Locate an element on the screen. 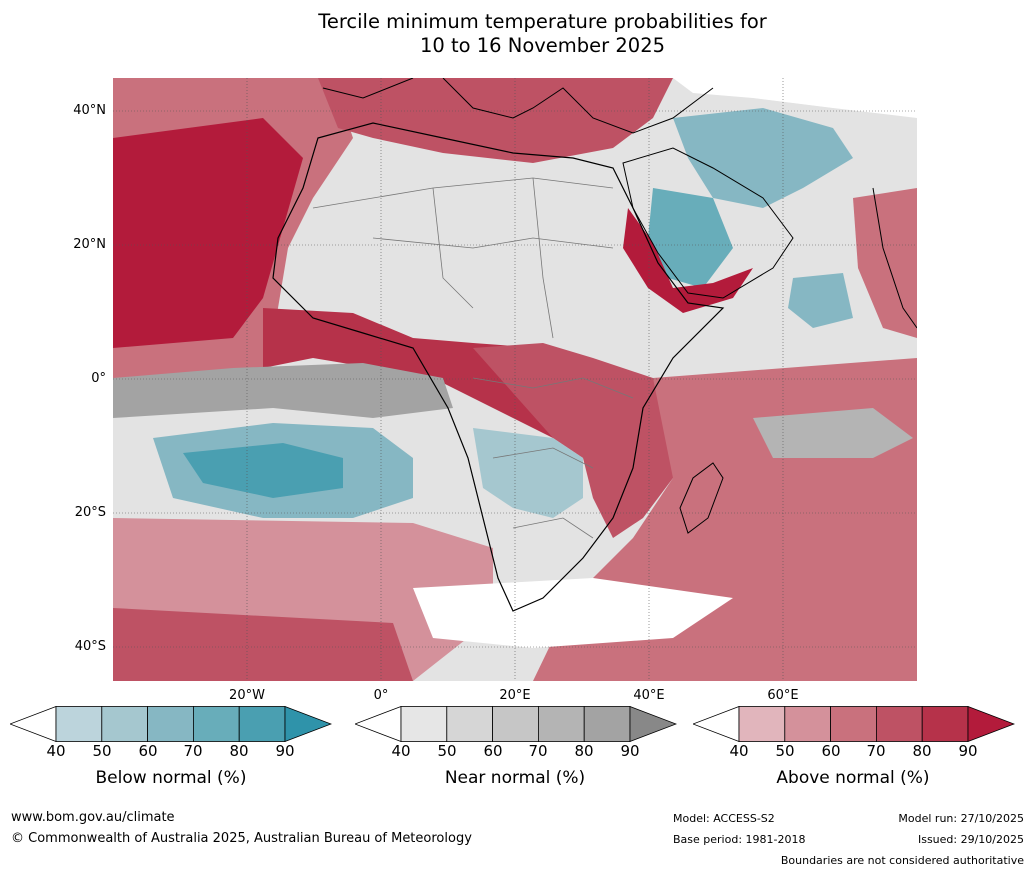 The width and height of the screenshot is (1035, 873). colorbar-below-title: Below normal (%) is located at coordinates (171, 778).